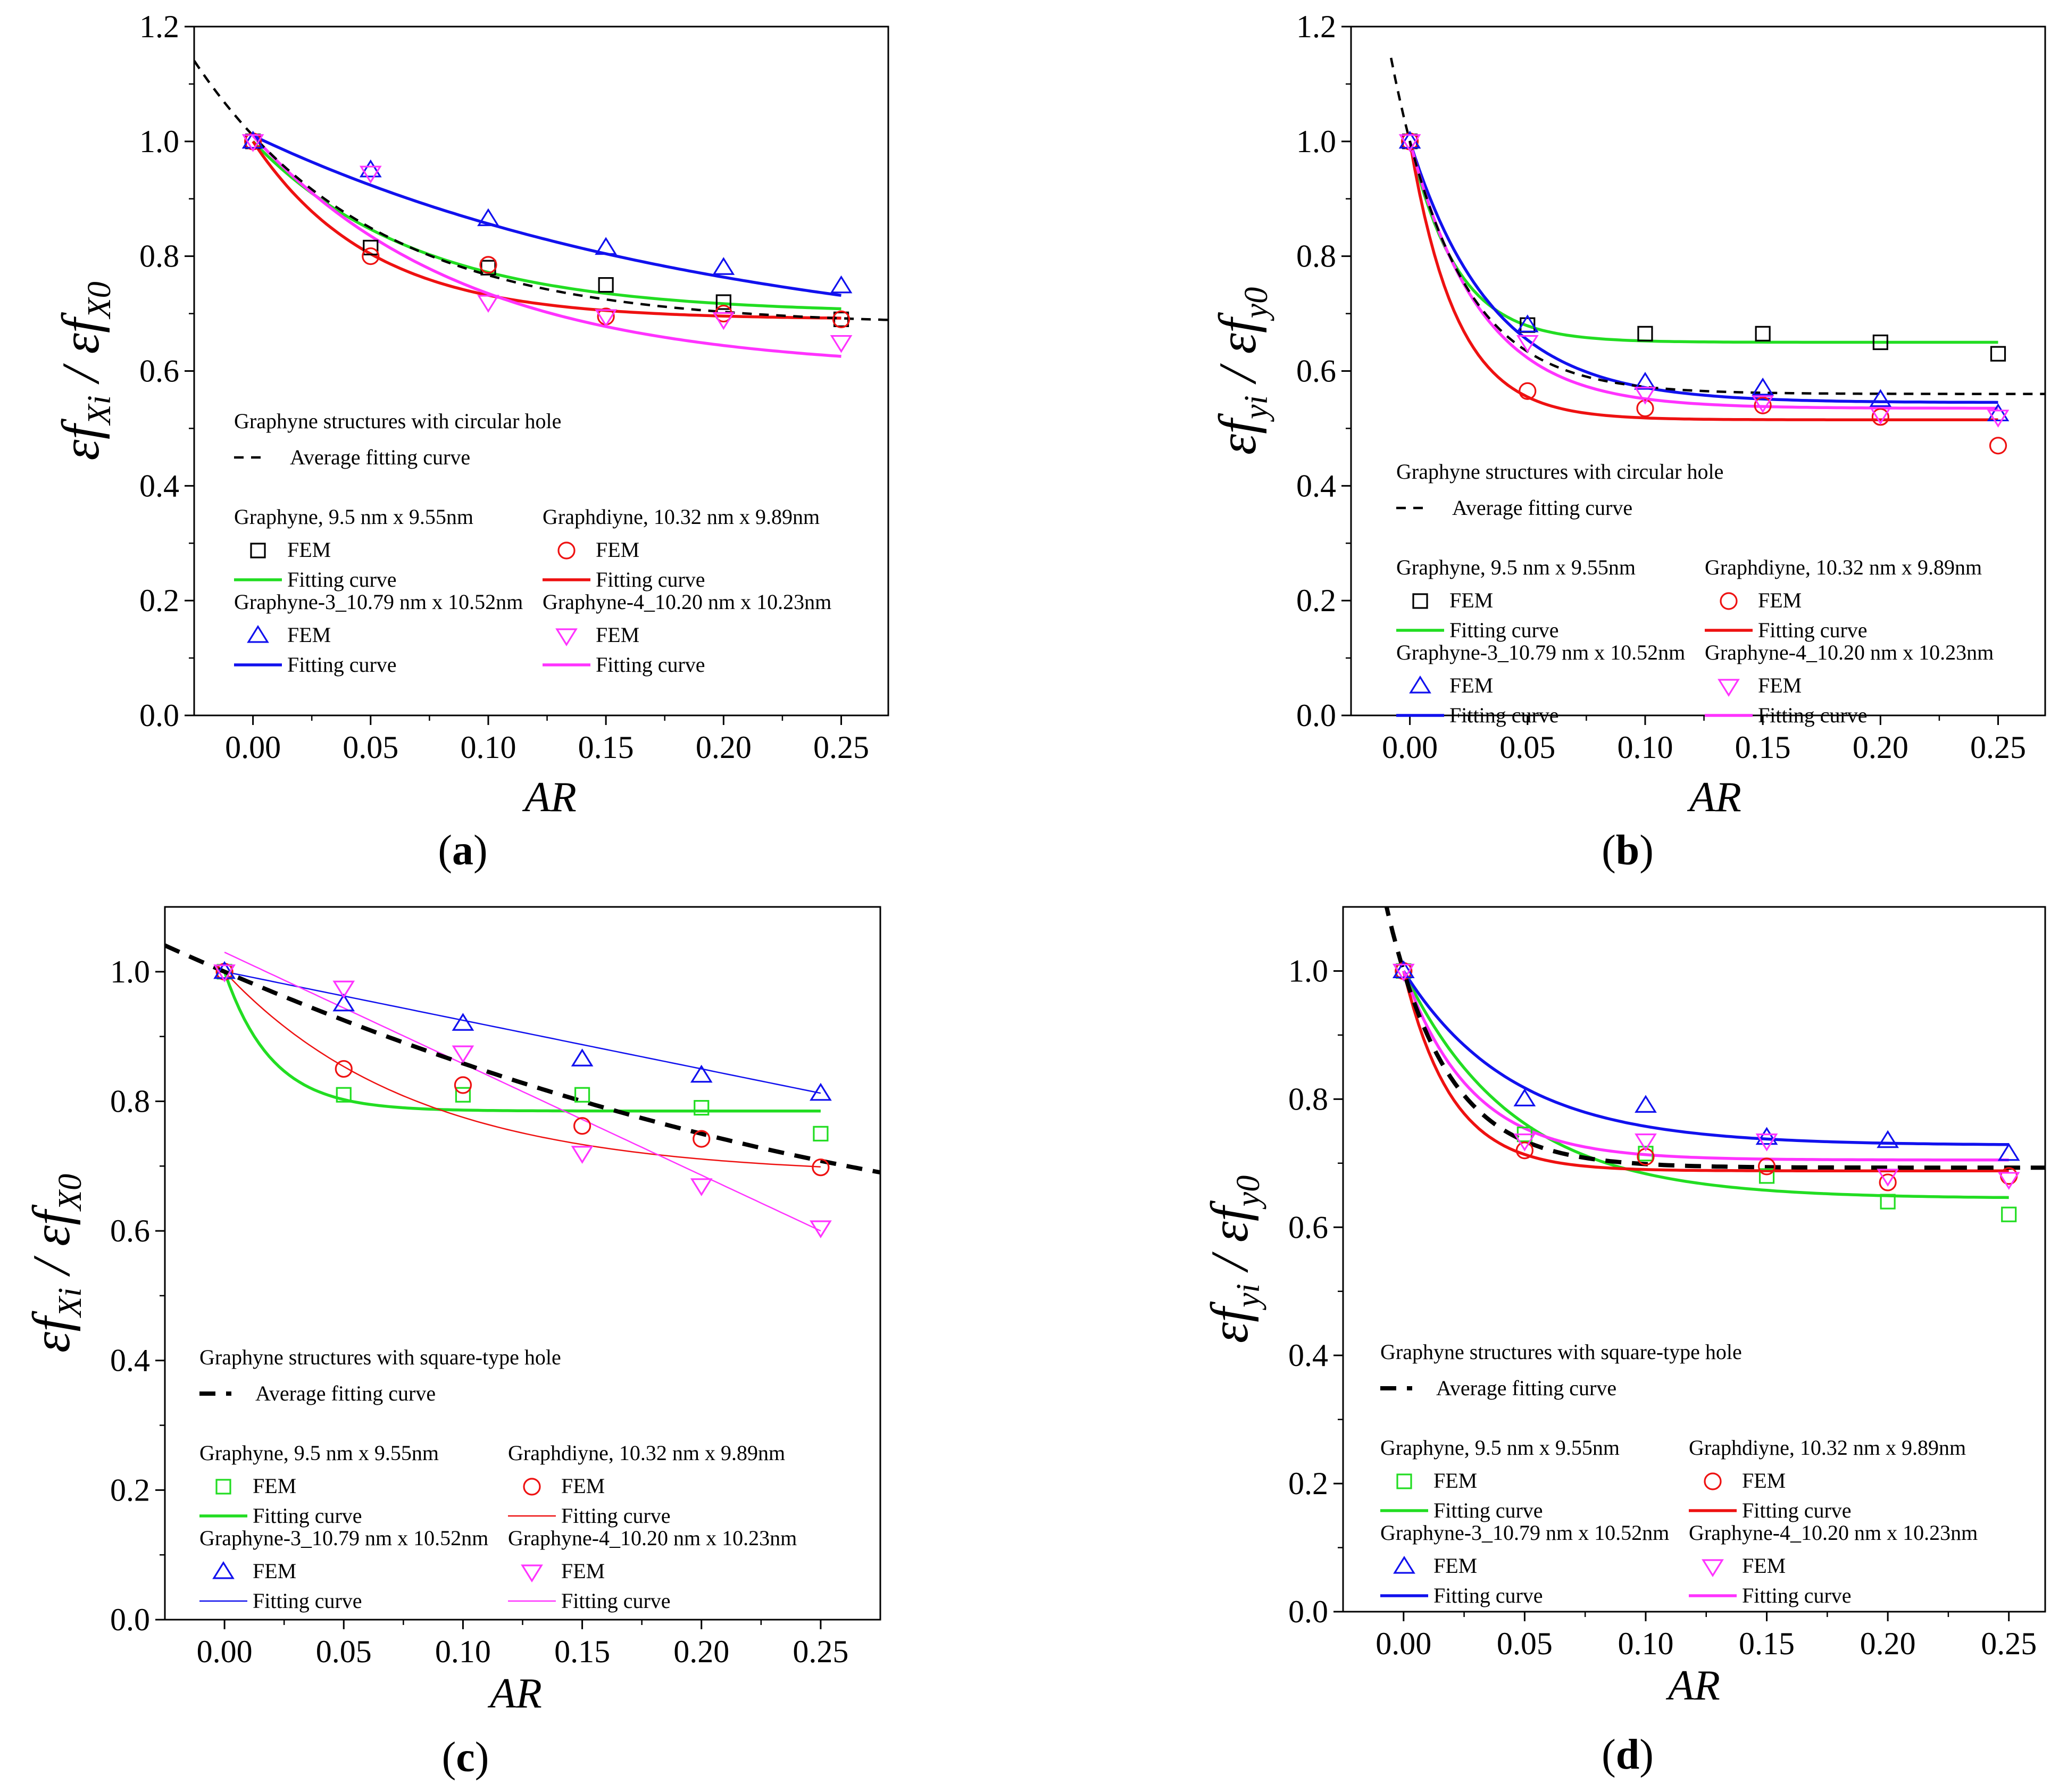 The height and width of the screenshot is (1792, 2059). I want to click on y-tick-label: 0.2, so click(1308, 1484).